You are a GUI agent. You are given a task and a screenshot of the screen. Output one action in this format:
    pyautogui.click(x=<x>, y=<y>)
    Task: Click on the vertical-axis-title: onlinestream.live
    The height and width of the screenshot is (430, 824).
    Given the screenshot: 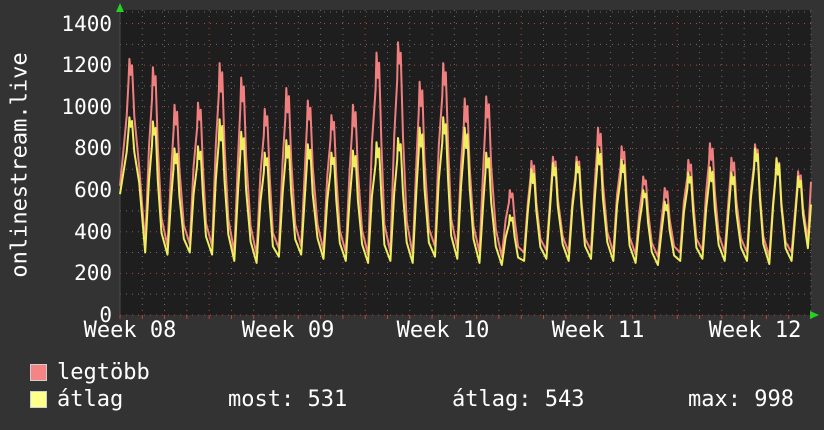 What is the action you would take?
    pyautogui.click(x=20, y=165)
    